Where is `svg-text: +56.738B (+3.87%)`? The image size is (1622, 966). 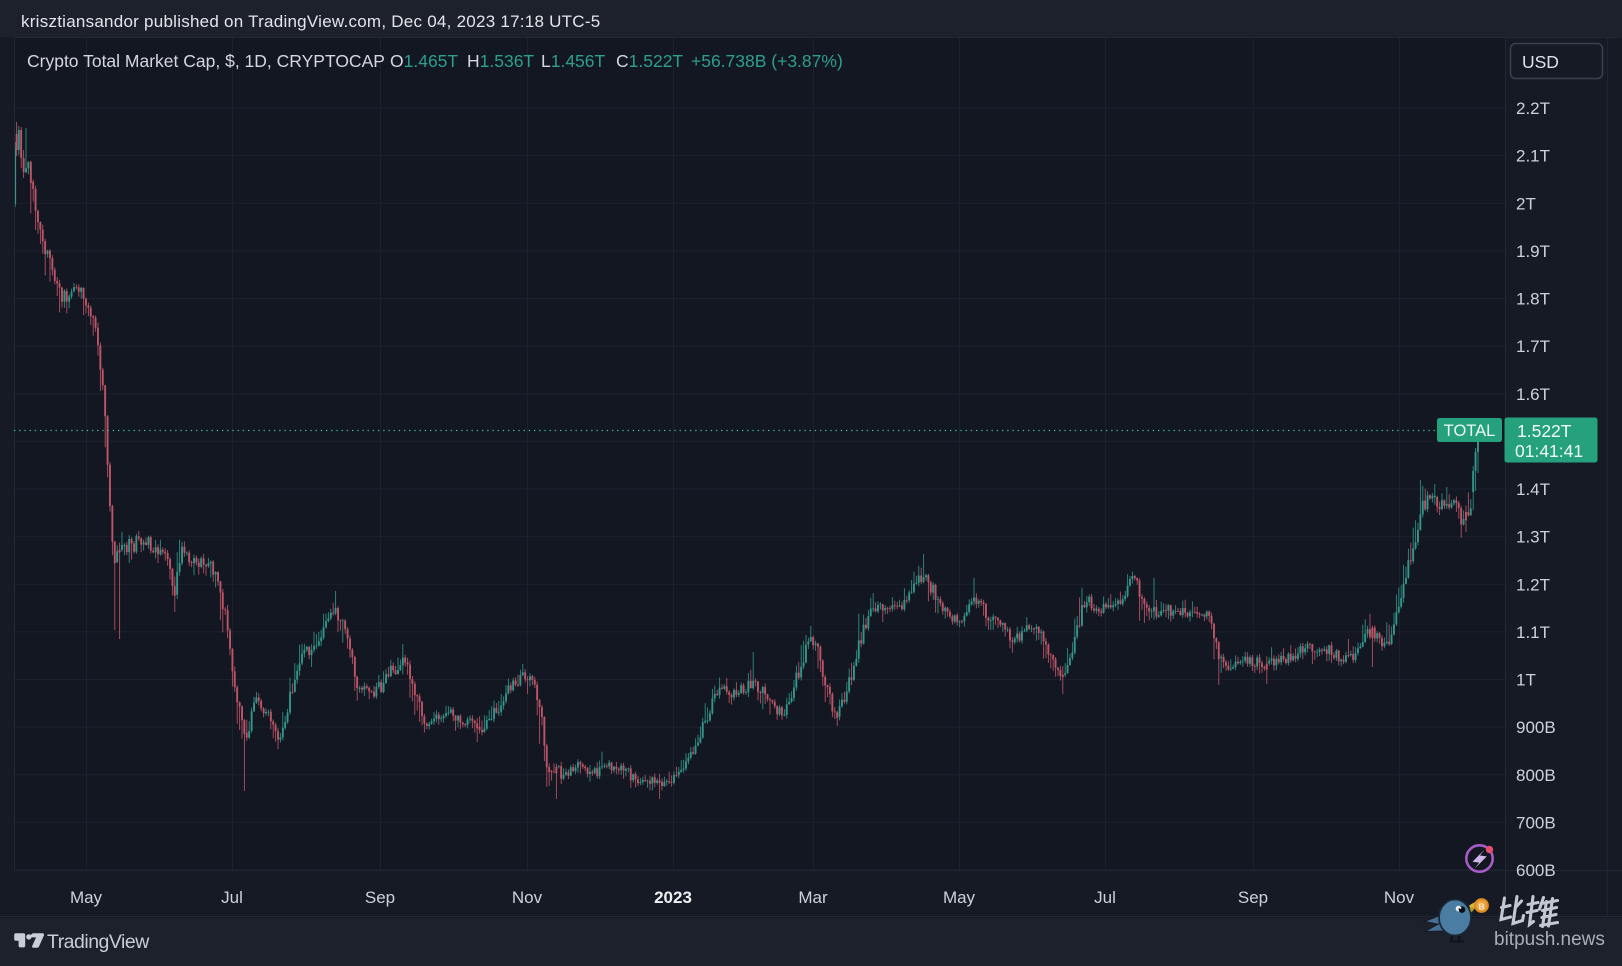 svg-text: +56.738B (+3.87%) is located at coordinates (767, 61).